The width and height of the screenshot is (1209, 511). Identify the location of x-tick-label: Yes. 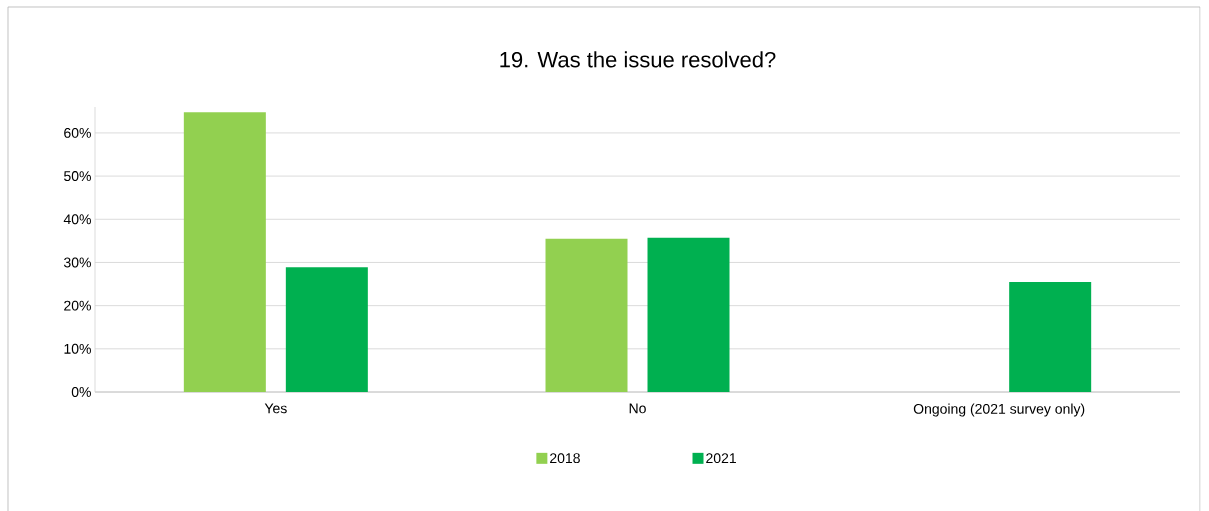
(275, 408).